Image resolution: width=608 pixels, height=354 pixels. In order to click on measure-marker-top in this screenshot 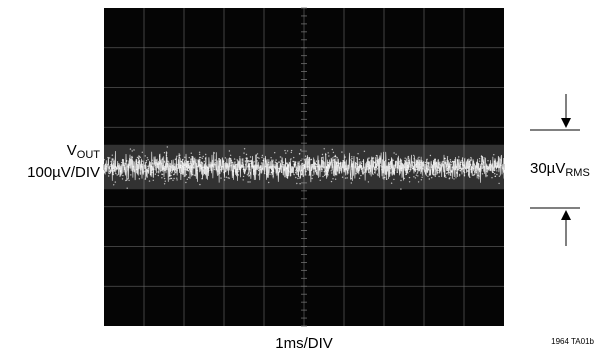, I will do `click(555, 112)`.